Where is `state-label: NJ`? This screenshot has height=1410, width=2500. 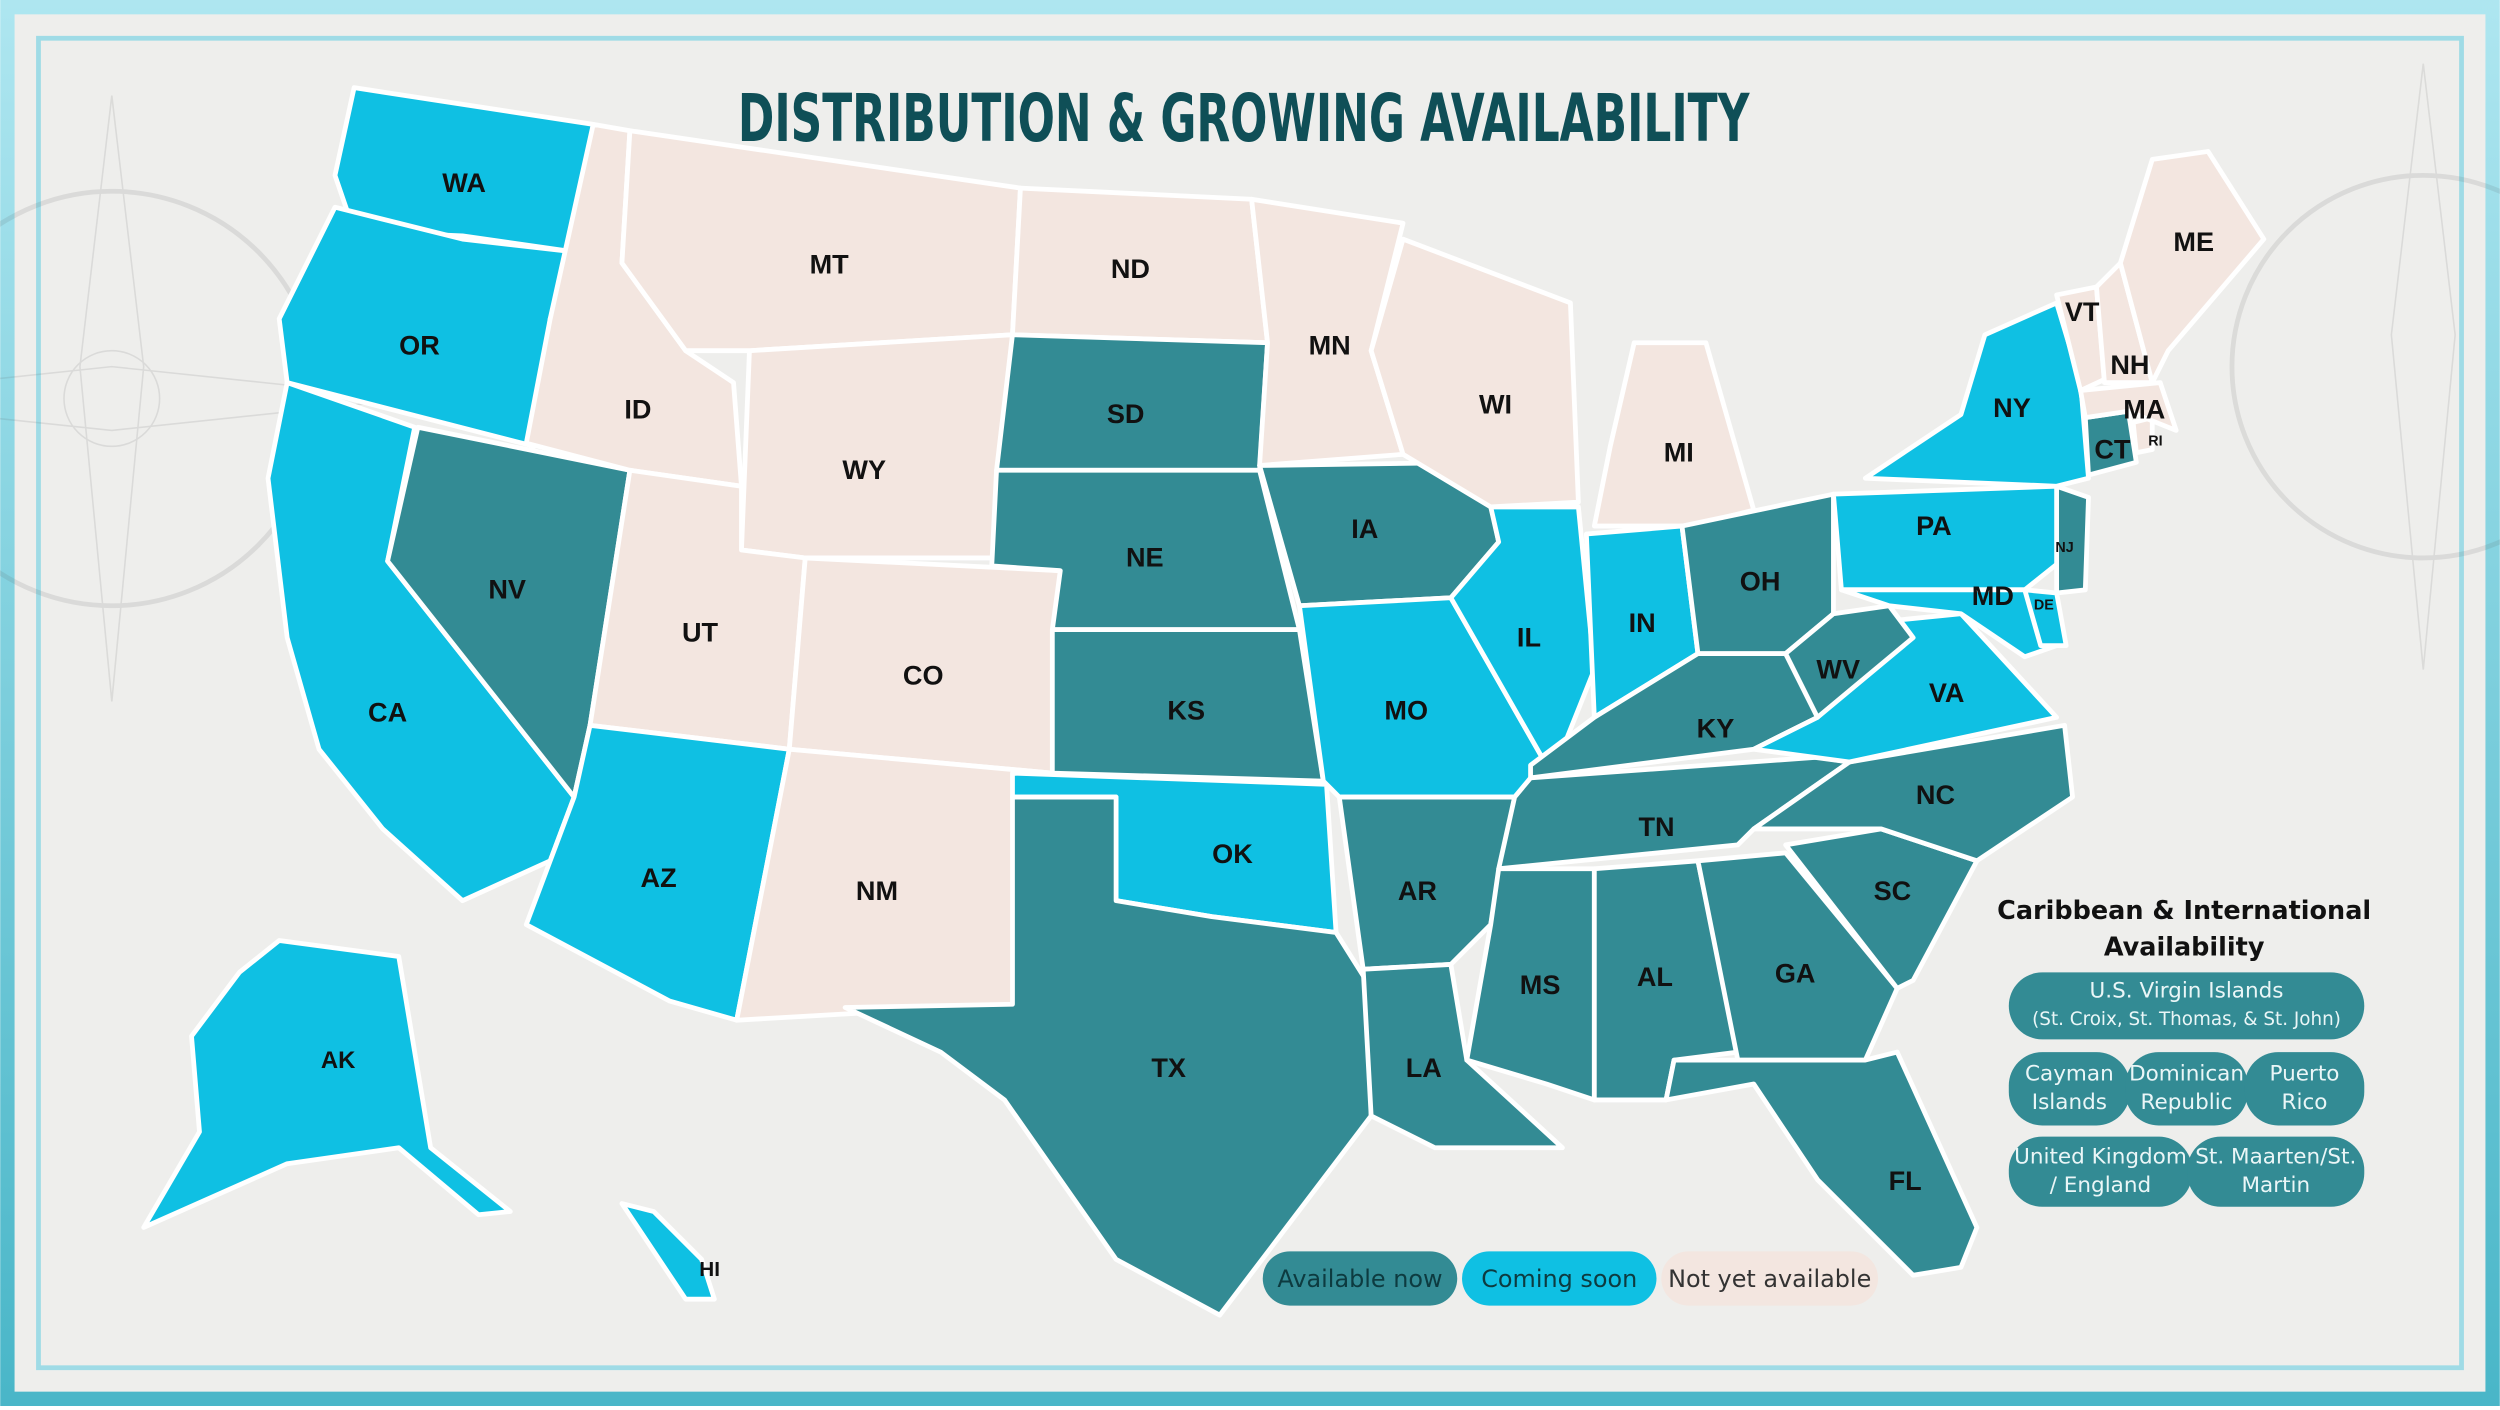 state-label: NJ is located at coordinates (2064, 548).